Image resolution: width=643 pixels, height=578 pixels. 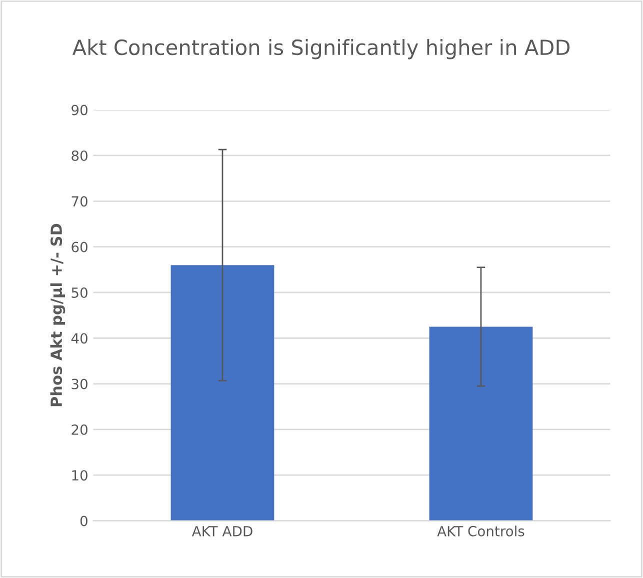 I want to click on y-tick-label: 70, so click(x=80, y=201).